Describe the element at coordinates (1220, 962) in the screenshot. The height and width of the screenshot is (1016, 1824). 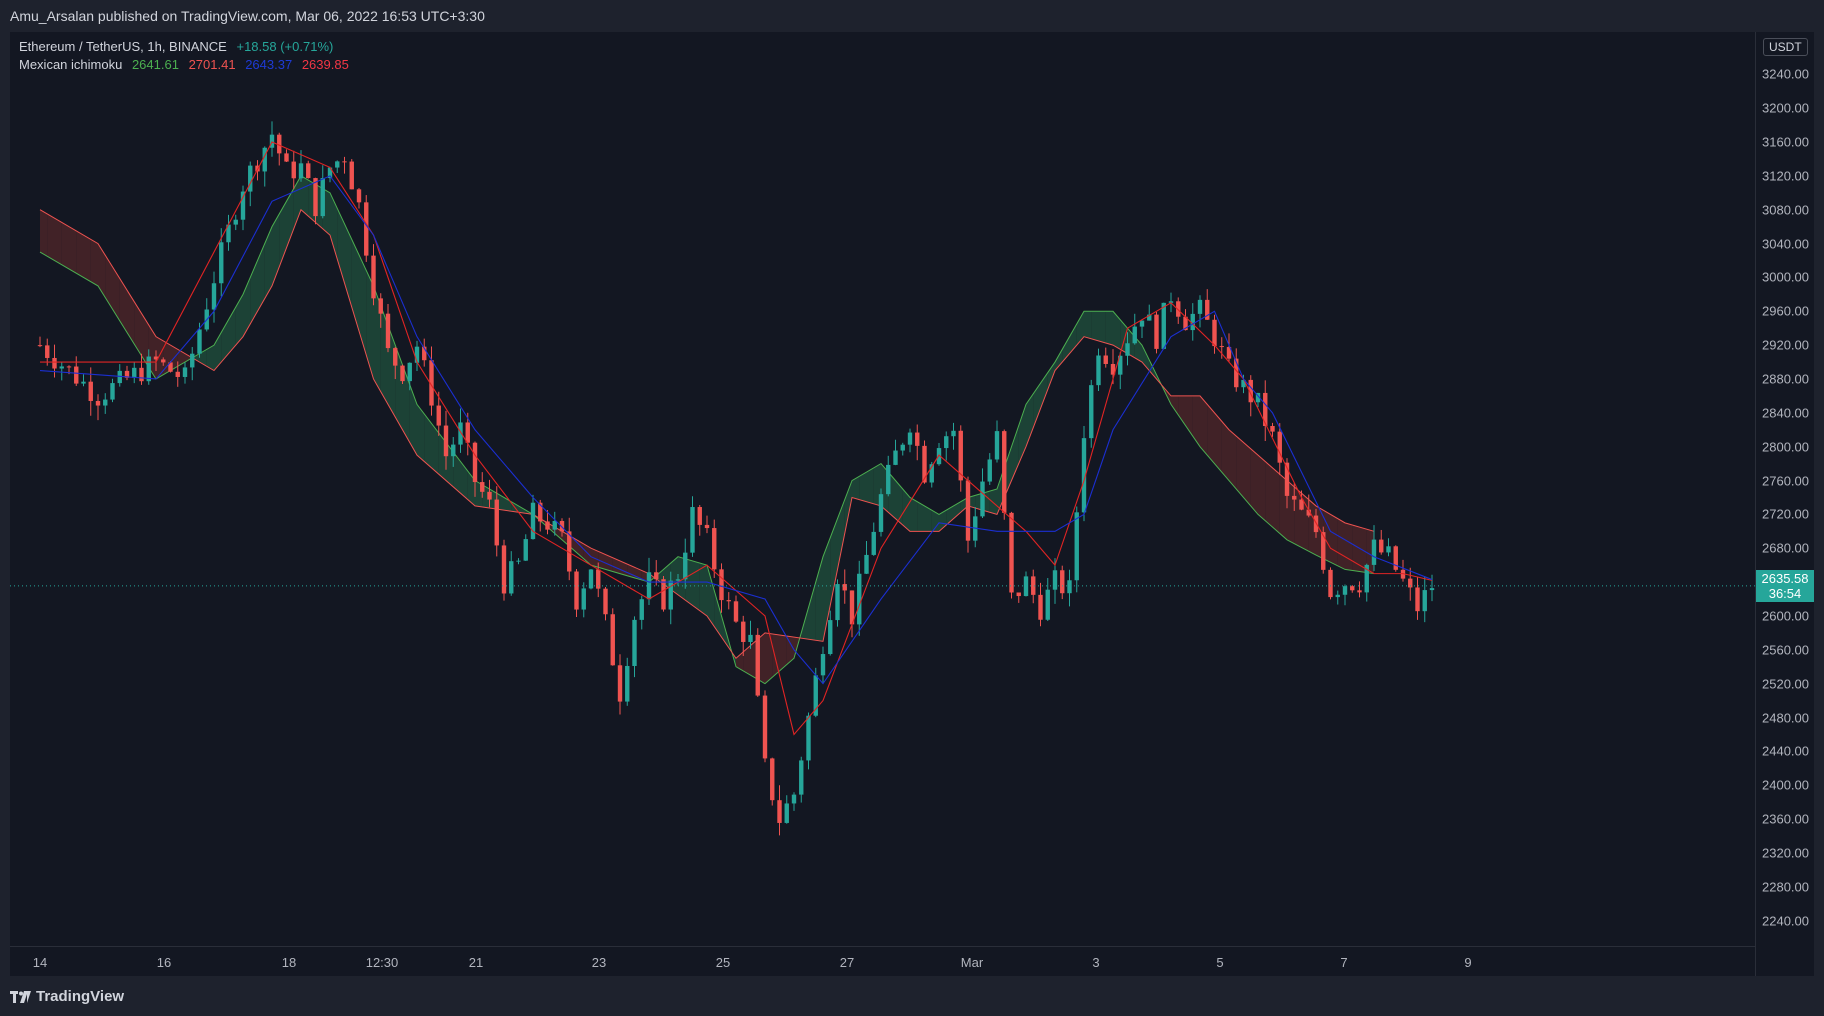
I see `time-tick: 5` at that location.